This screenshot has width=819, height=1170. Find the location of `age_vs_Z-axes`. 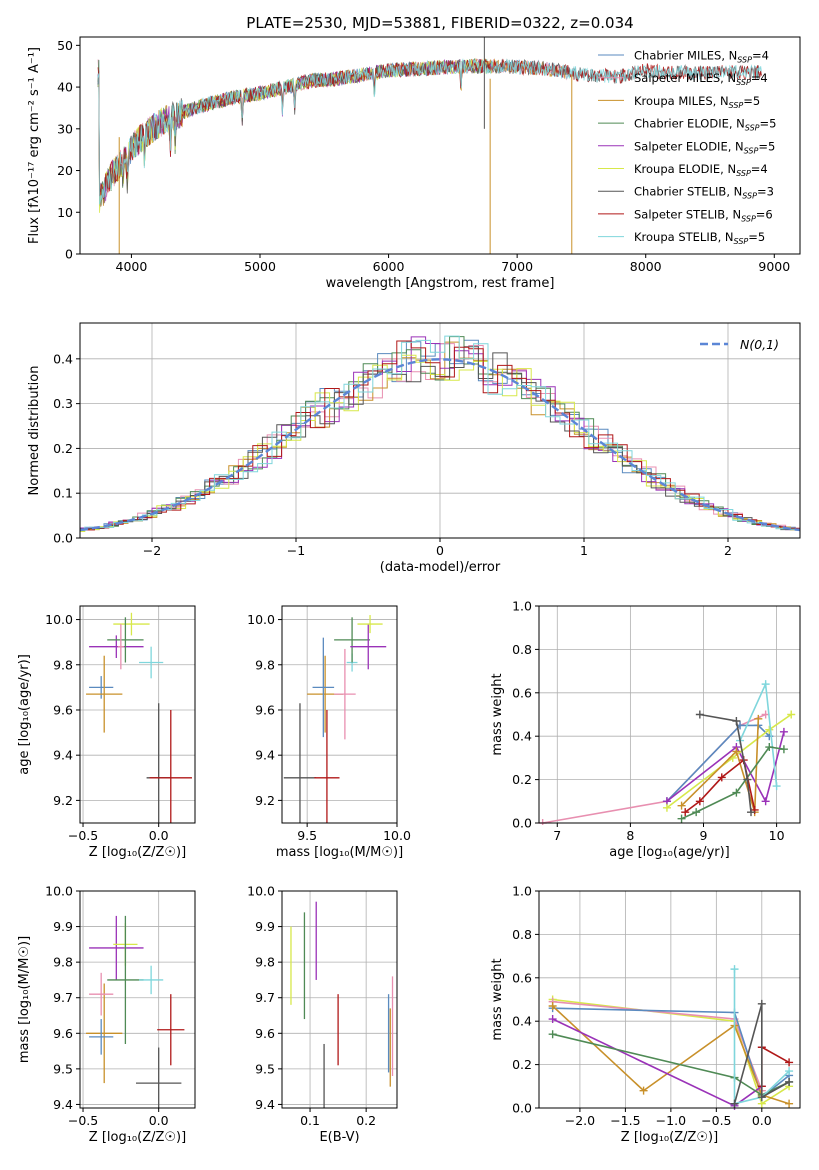

age_vs_Z-axes is located at coordinates (137, 714).